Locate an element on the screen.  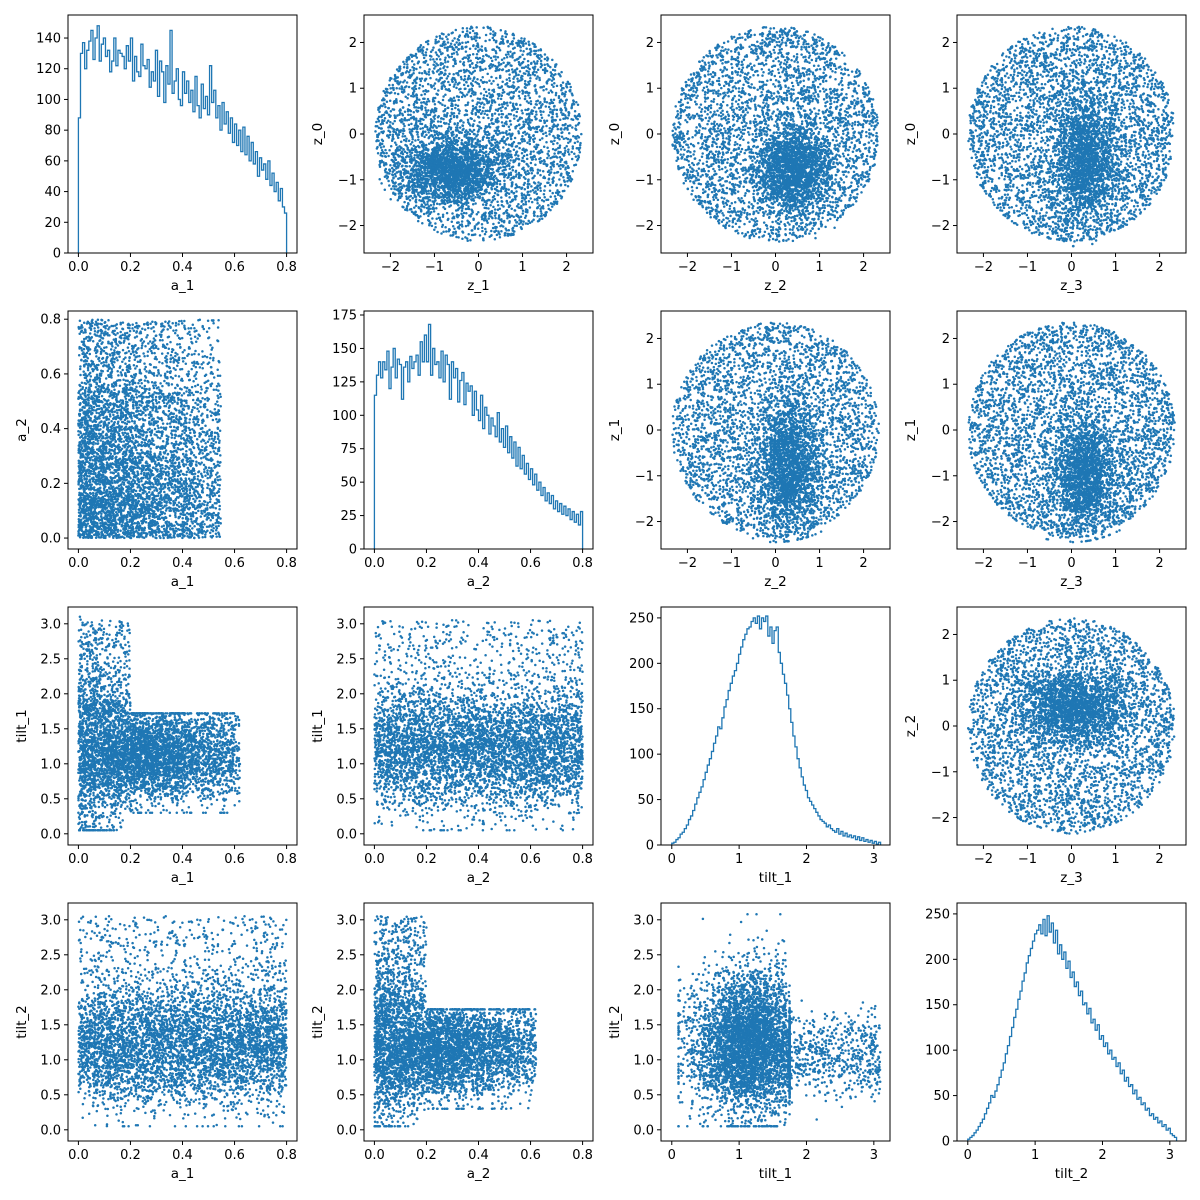
h-a1-plot-area is located at coordinates (182, 139).